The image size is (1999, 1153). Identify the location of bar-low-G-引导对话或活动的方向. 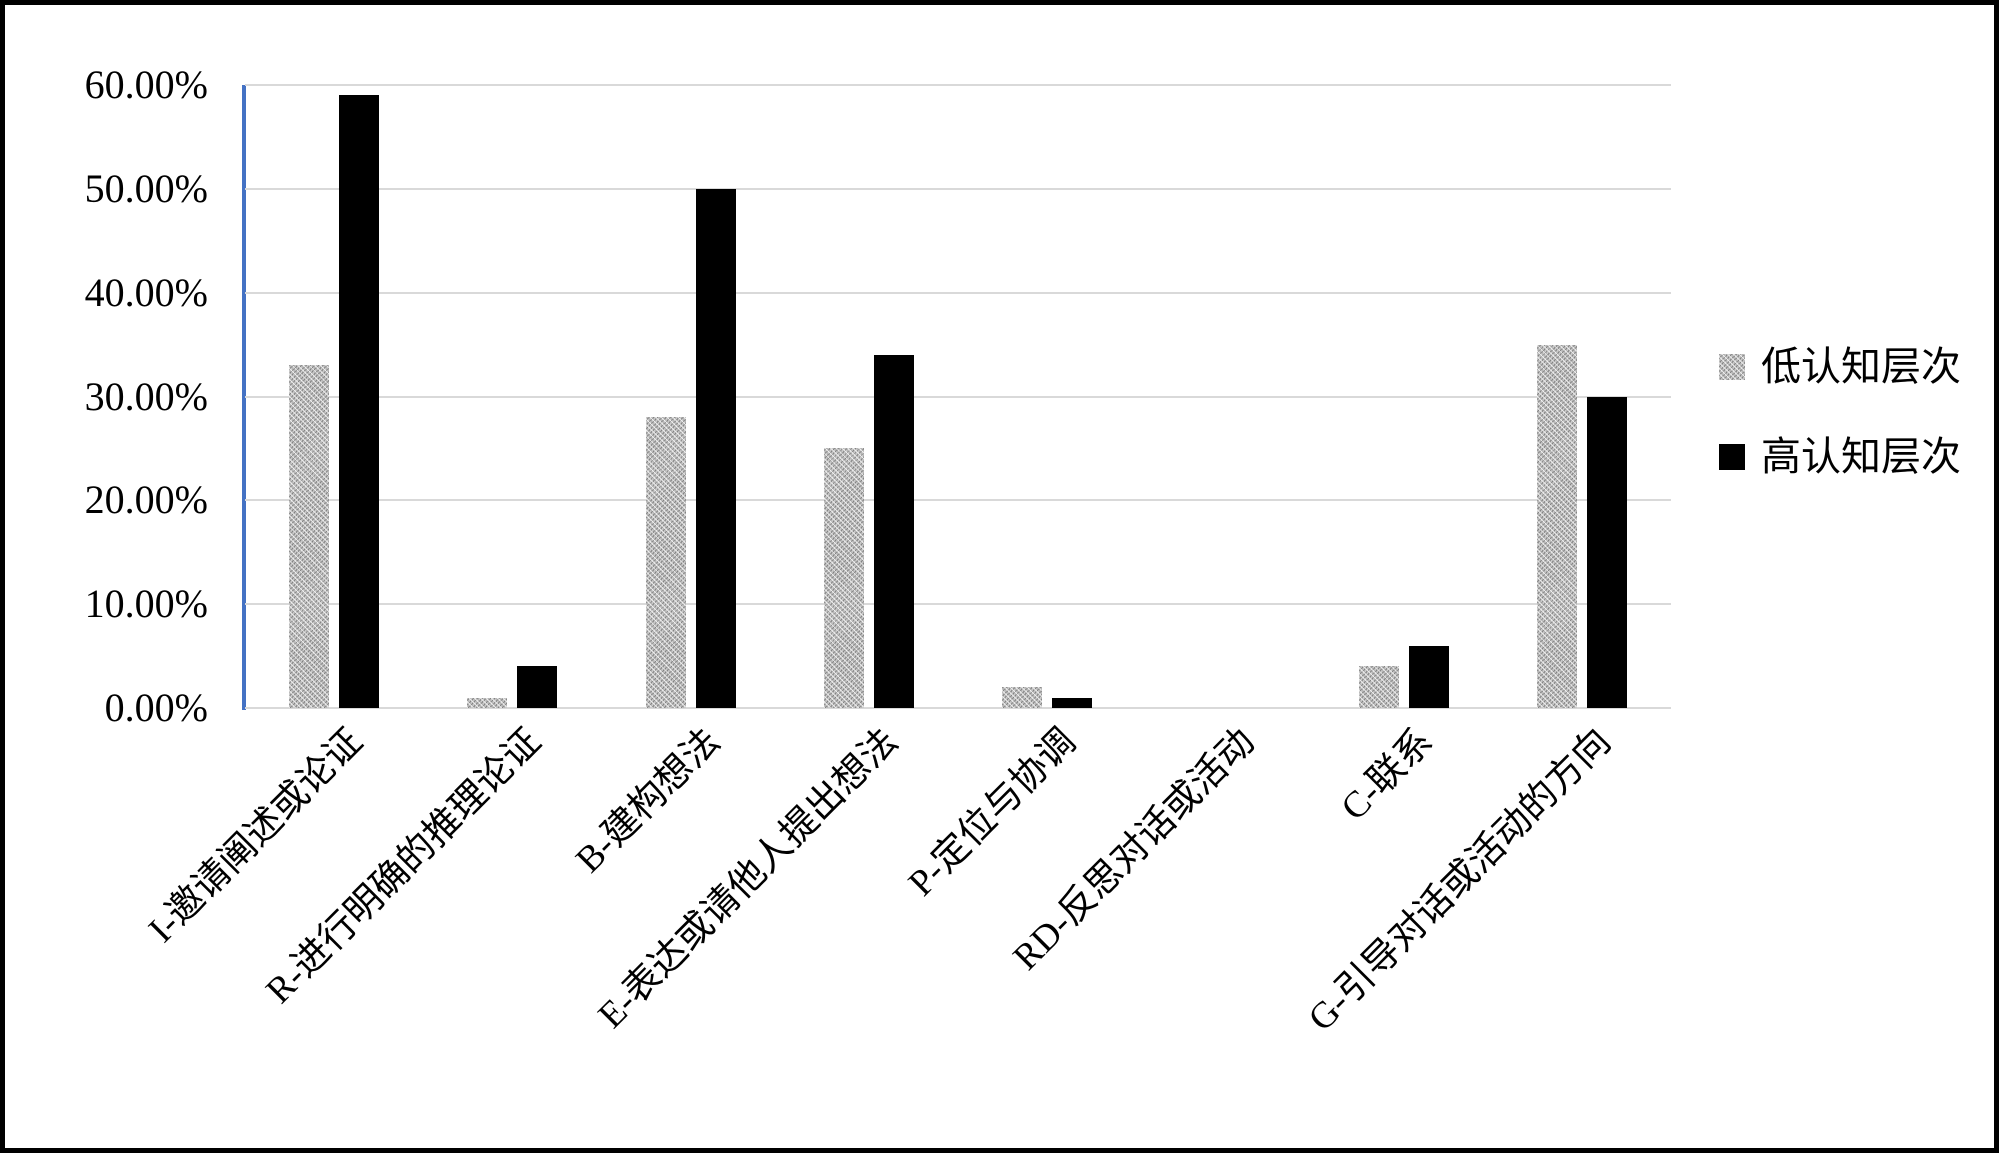
(1556, 526).